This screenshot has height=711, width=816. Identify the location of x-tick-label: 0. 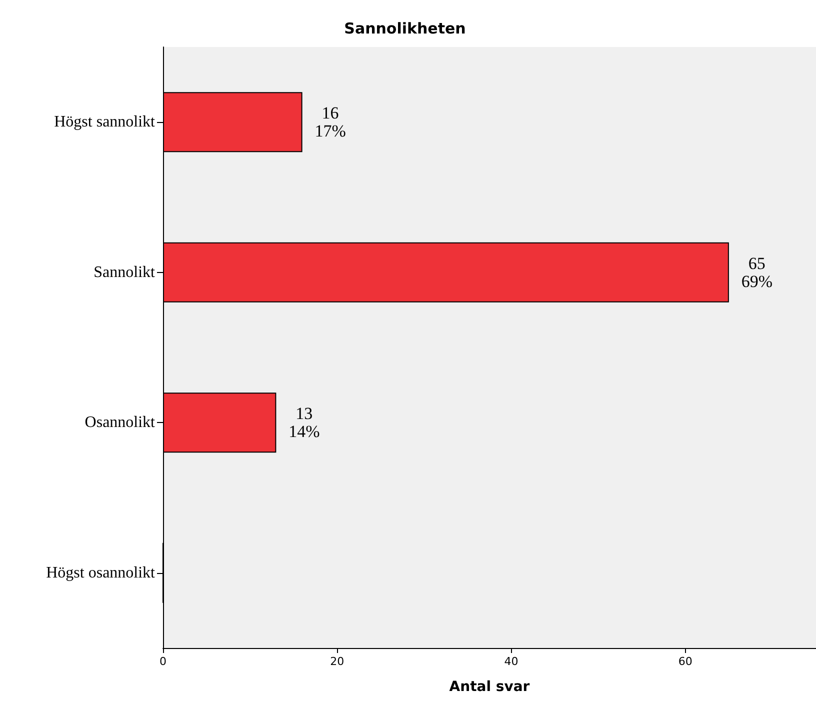
(163, 661).